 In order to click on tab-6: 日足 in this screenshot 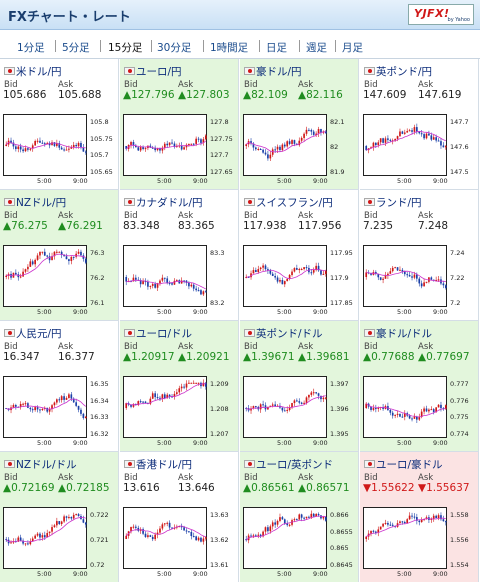, I will do `click(276, 48)`.